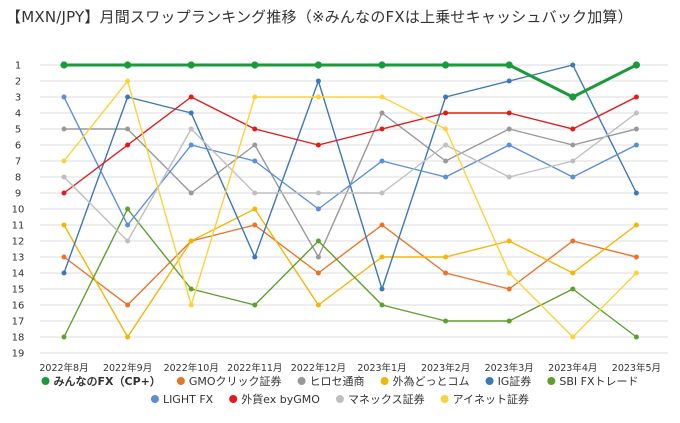 The height and width of the screenshot is (423, 680). I want to click on x-tick-label: 2023年4月, so click(572, 368).